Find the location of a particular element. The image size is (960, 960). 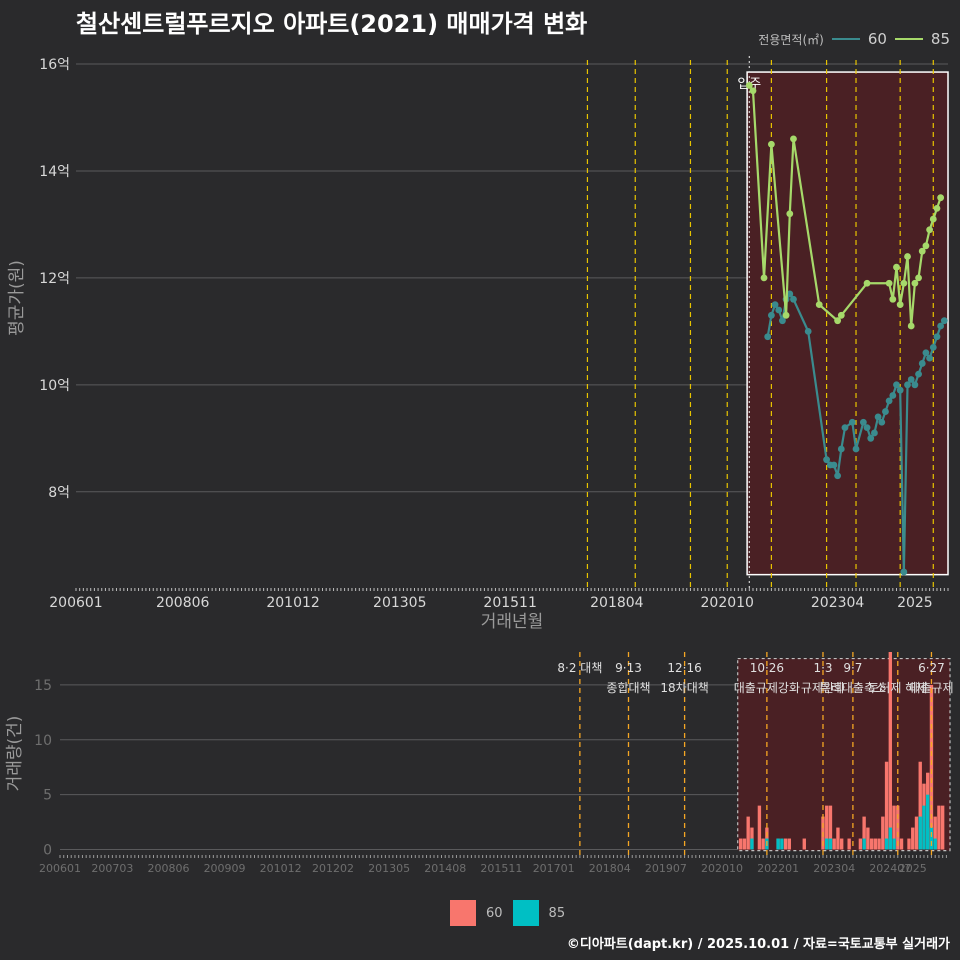

y-tick-label: 5 is located at coordinates (47, 796).